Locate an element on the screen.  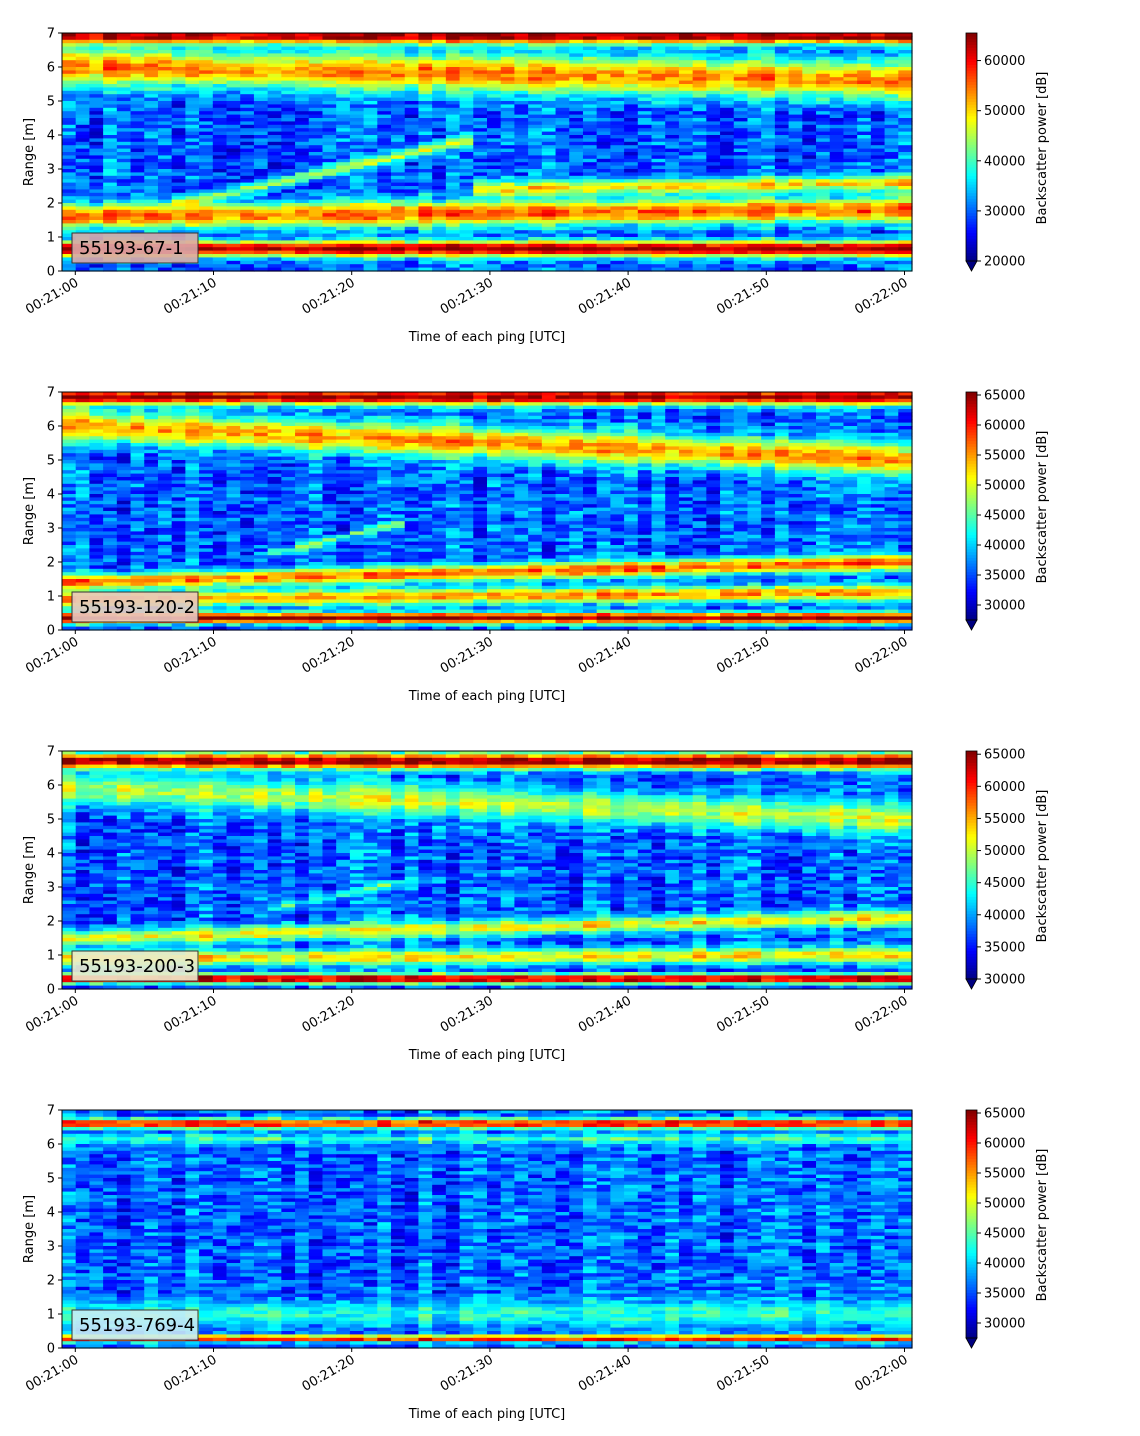
x-tick-label: 00:21:00 is located at coordinates (52, 296).